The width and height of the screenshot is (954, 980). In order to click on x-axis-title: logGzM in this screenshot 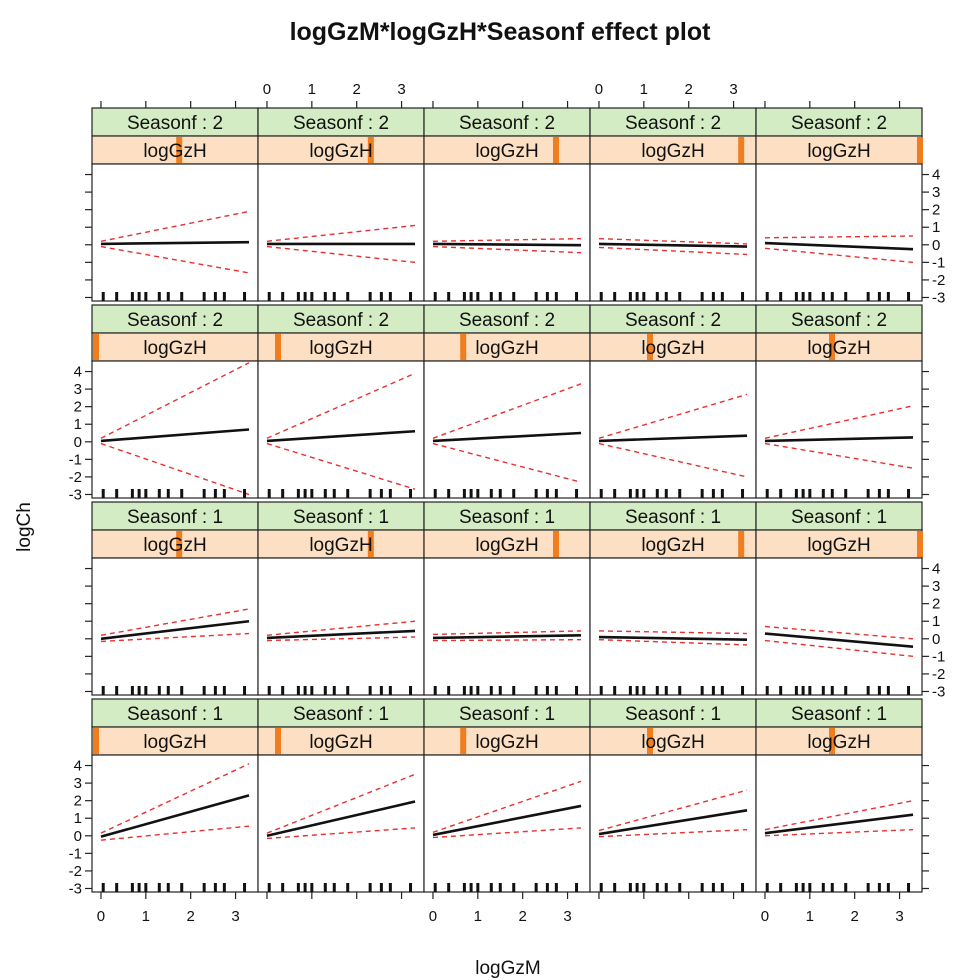, I will do `click(507, 968)`.